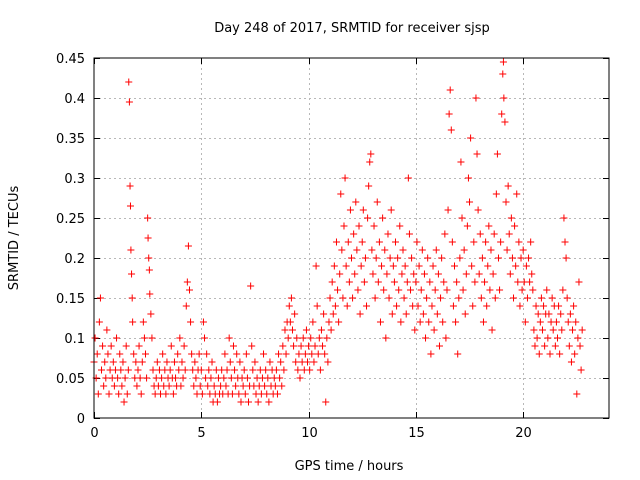 The height and width of the screenshot is (480, 640). Describe the element at coordinates (74, 339) in the screenshot. I see `y-tick-label: 0.1` at that location.